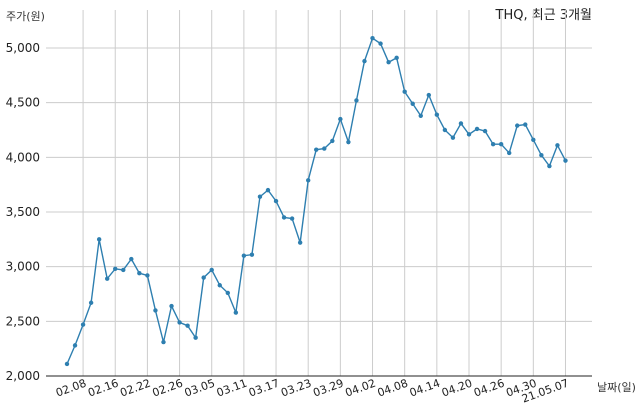 This screenshot has height=419, width=640. Describe the element at coordinates (543, 15) in the screenshot. I see `chart-title: THQ, 최근 3개월` at that location.